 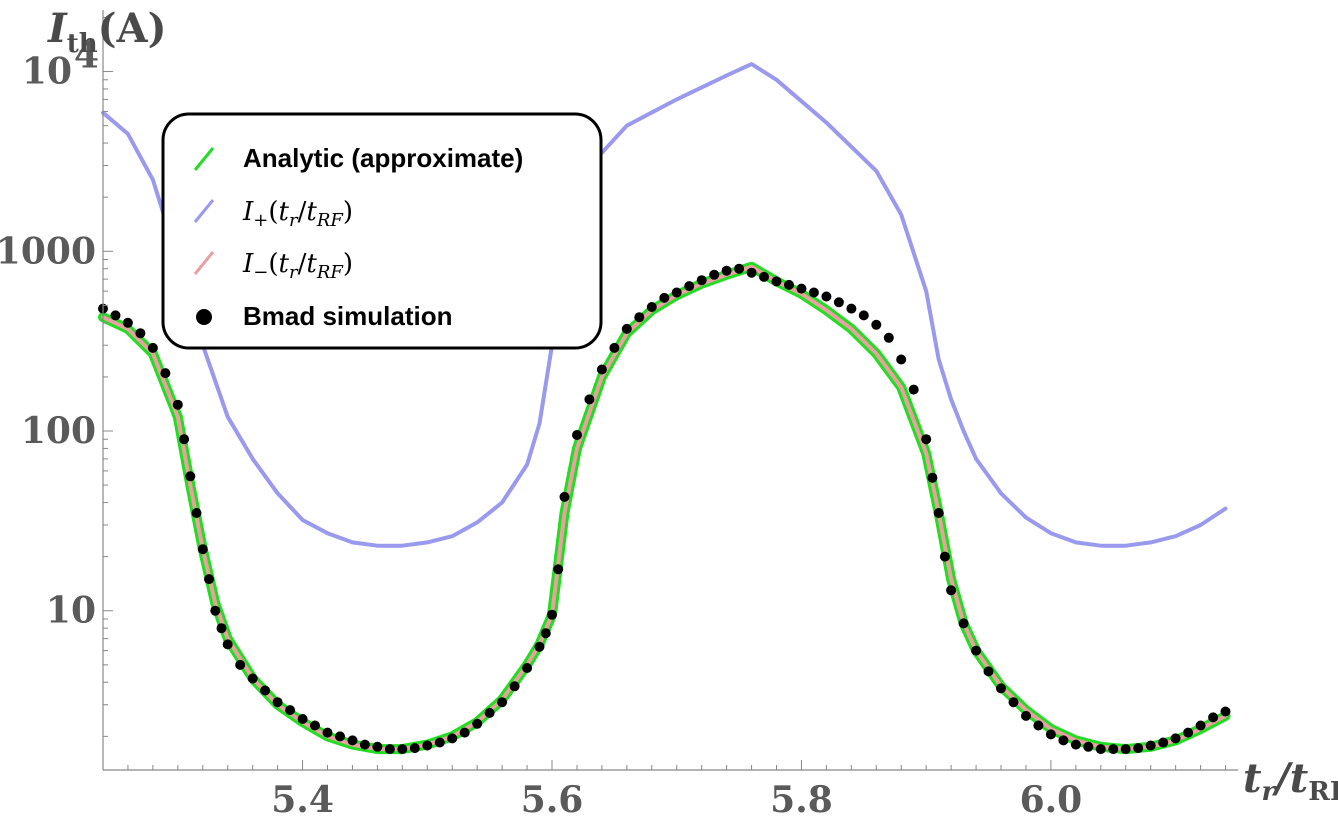 I want to click on x-tick-label: 5.6, so click(x=552, y=799).